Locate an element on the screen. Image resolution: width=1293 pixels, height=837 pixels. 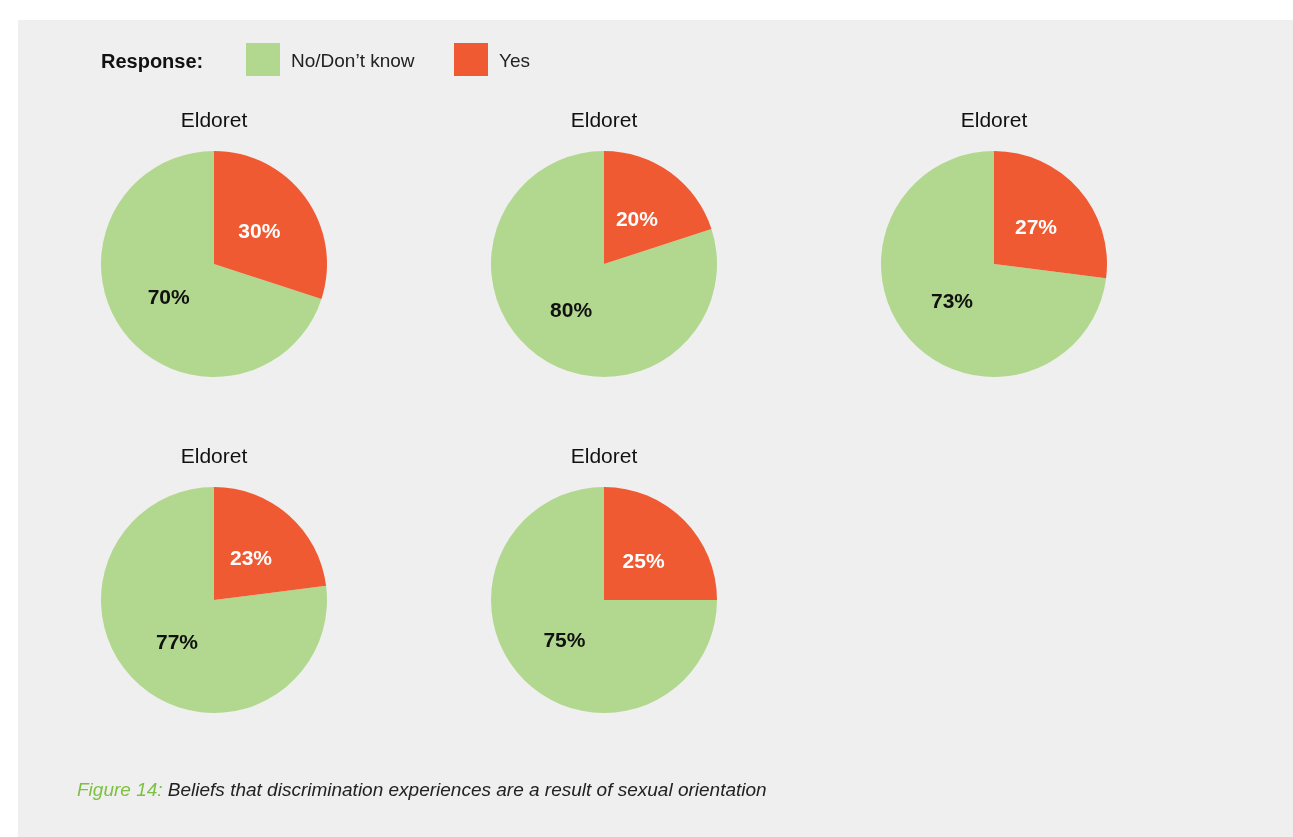
data-label: 20% is located at coordinates (637, 219).